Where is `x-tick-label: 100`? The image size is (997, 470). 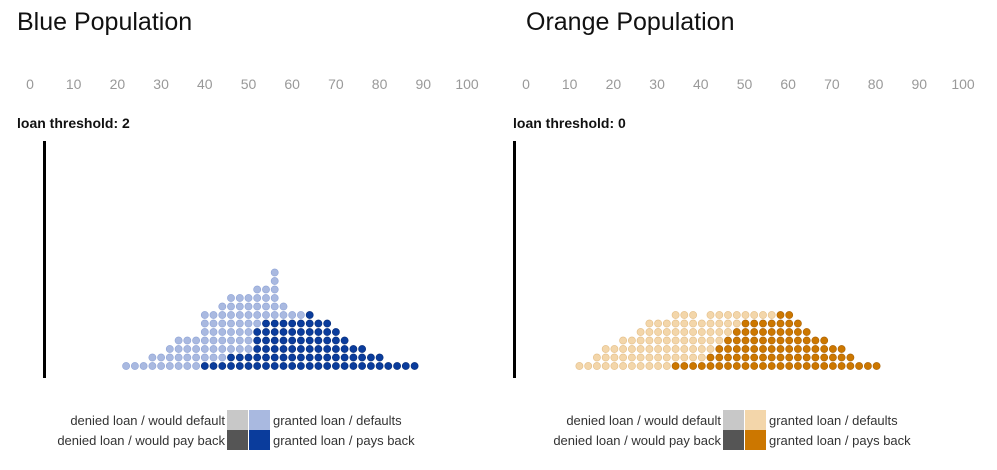
x-tick-label: 100 is located at coordinates (467, 84).